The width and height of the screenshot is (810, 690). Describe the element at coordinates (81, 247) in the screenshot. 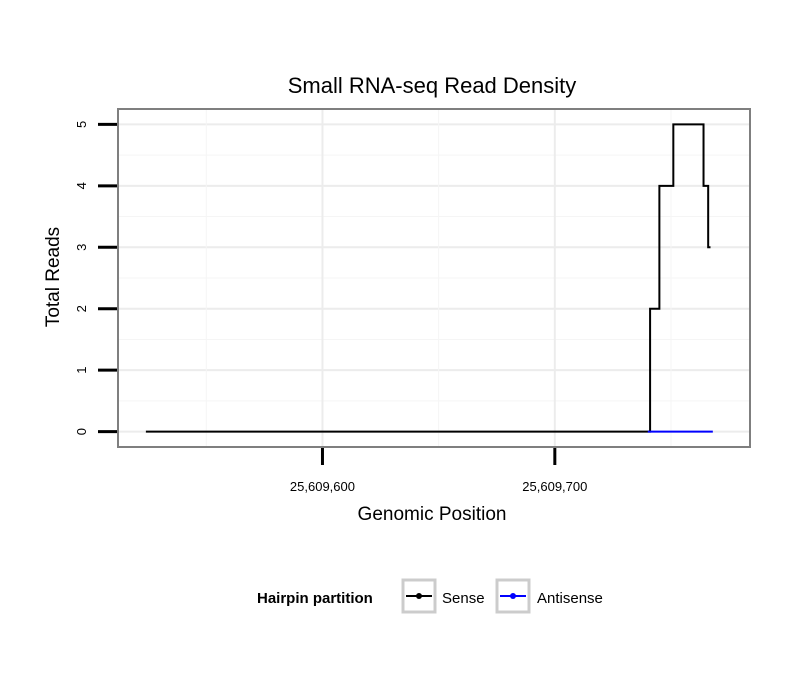

I see `y-tick-label: 3` at that location.